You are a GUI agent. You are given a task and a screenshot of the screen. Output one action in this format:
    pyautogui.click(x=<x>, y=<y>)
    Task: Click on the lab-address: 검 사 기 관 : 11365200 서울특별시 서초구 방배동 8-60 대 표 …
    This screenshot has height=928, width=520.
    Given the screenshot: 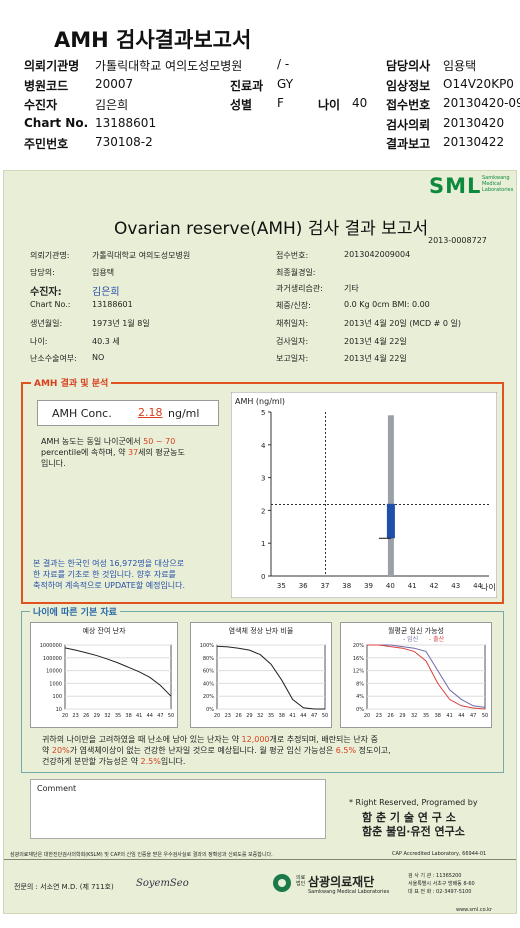 What is the action you would take?
    pyautogui.click(x=441, y=884)
    